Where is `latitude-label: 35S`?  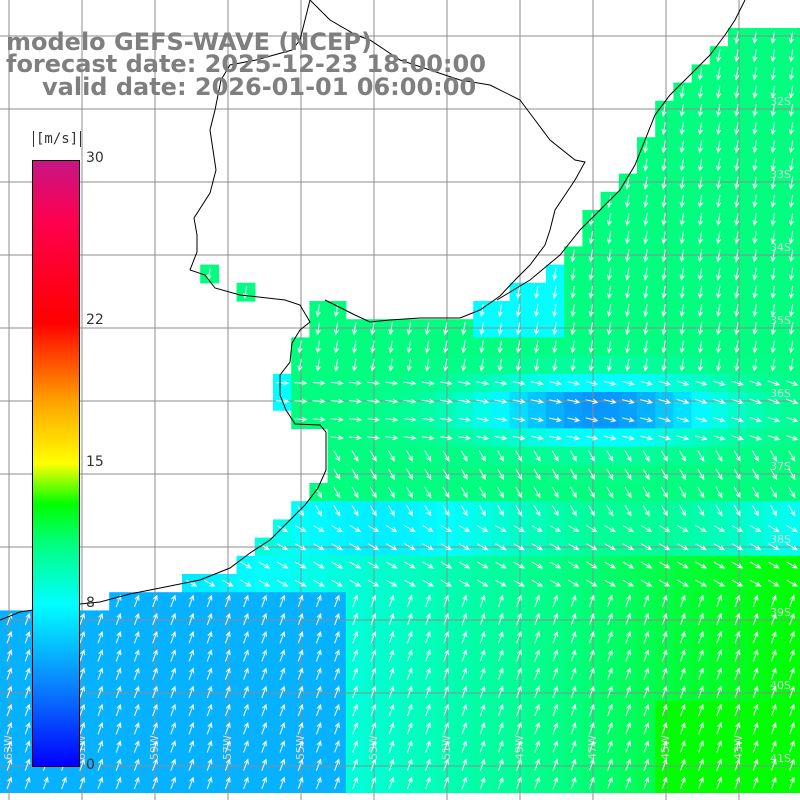 latitude-label: 35S is located at coordinates (780, 320).